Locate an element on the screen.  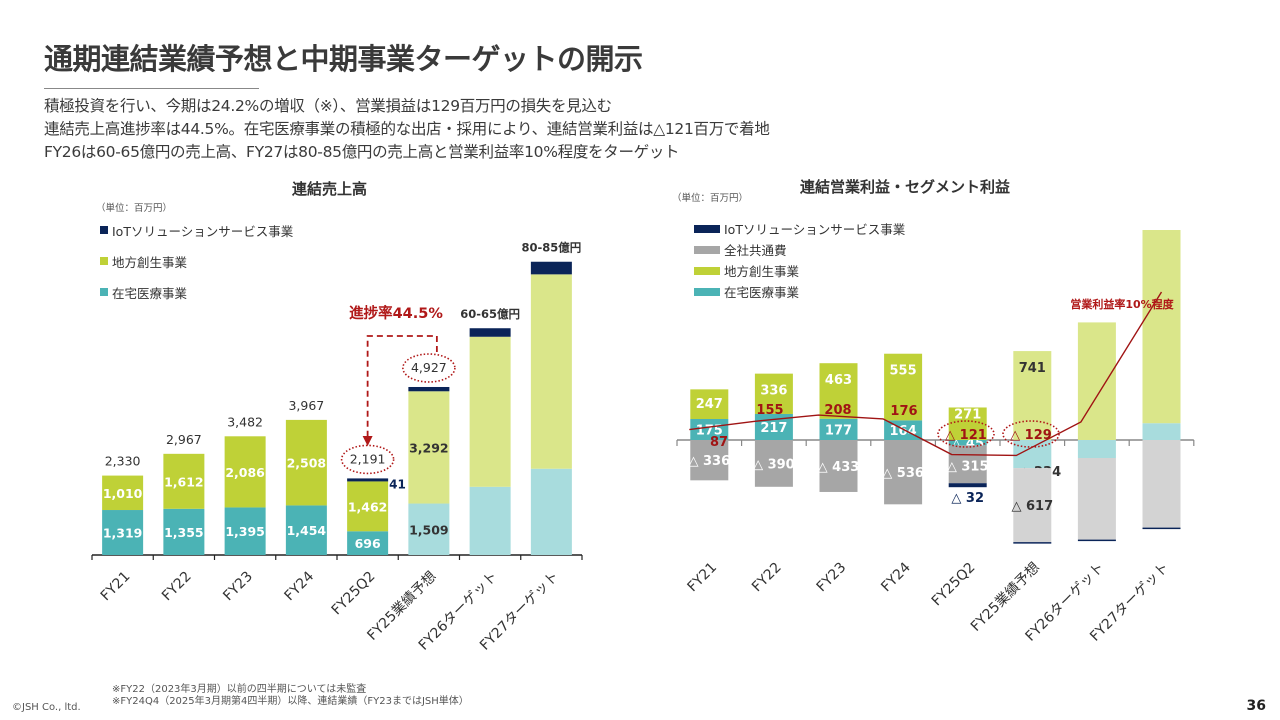
sales-chart-title: 連結売上高 is located at coordinates (330, 189).